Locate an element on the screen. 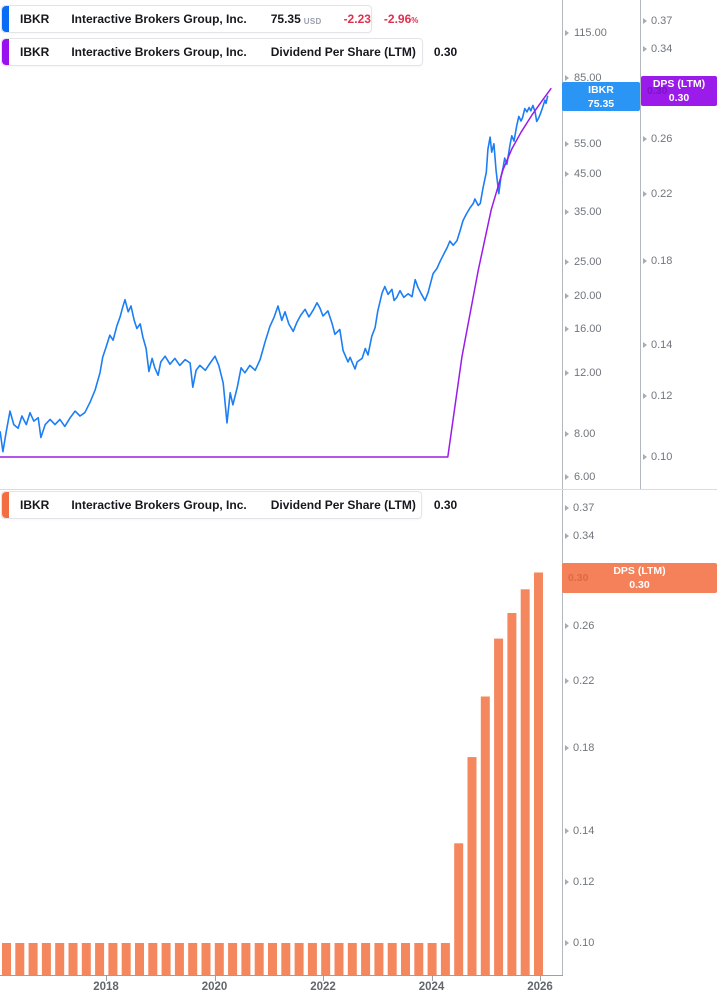 This screenshot has width=717, height=1005. price-axis-tick-label: 8.00 is located at coordinates (585, 433).